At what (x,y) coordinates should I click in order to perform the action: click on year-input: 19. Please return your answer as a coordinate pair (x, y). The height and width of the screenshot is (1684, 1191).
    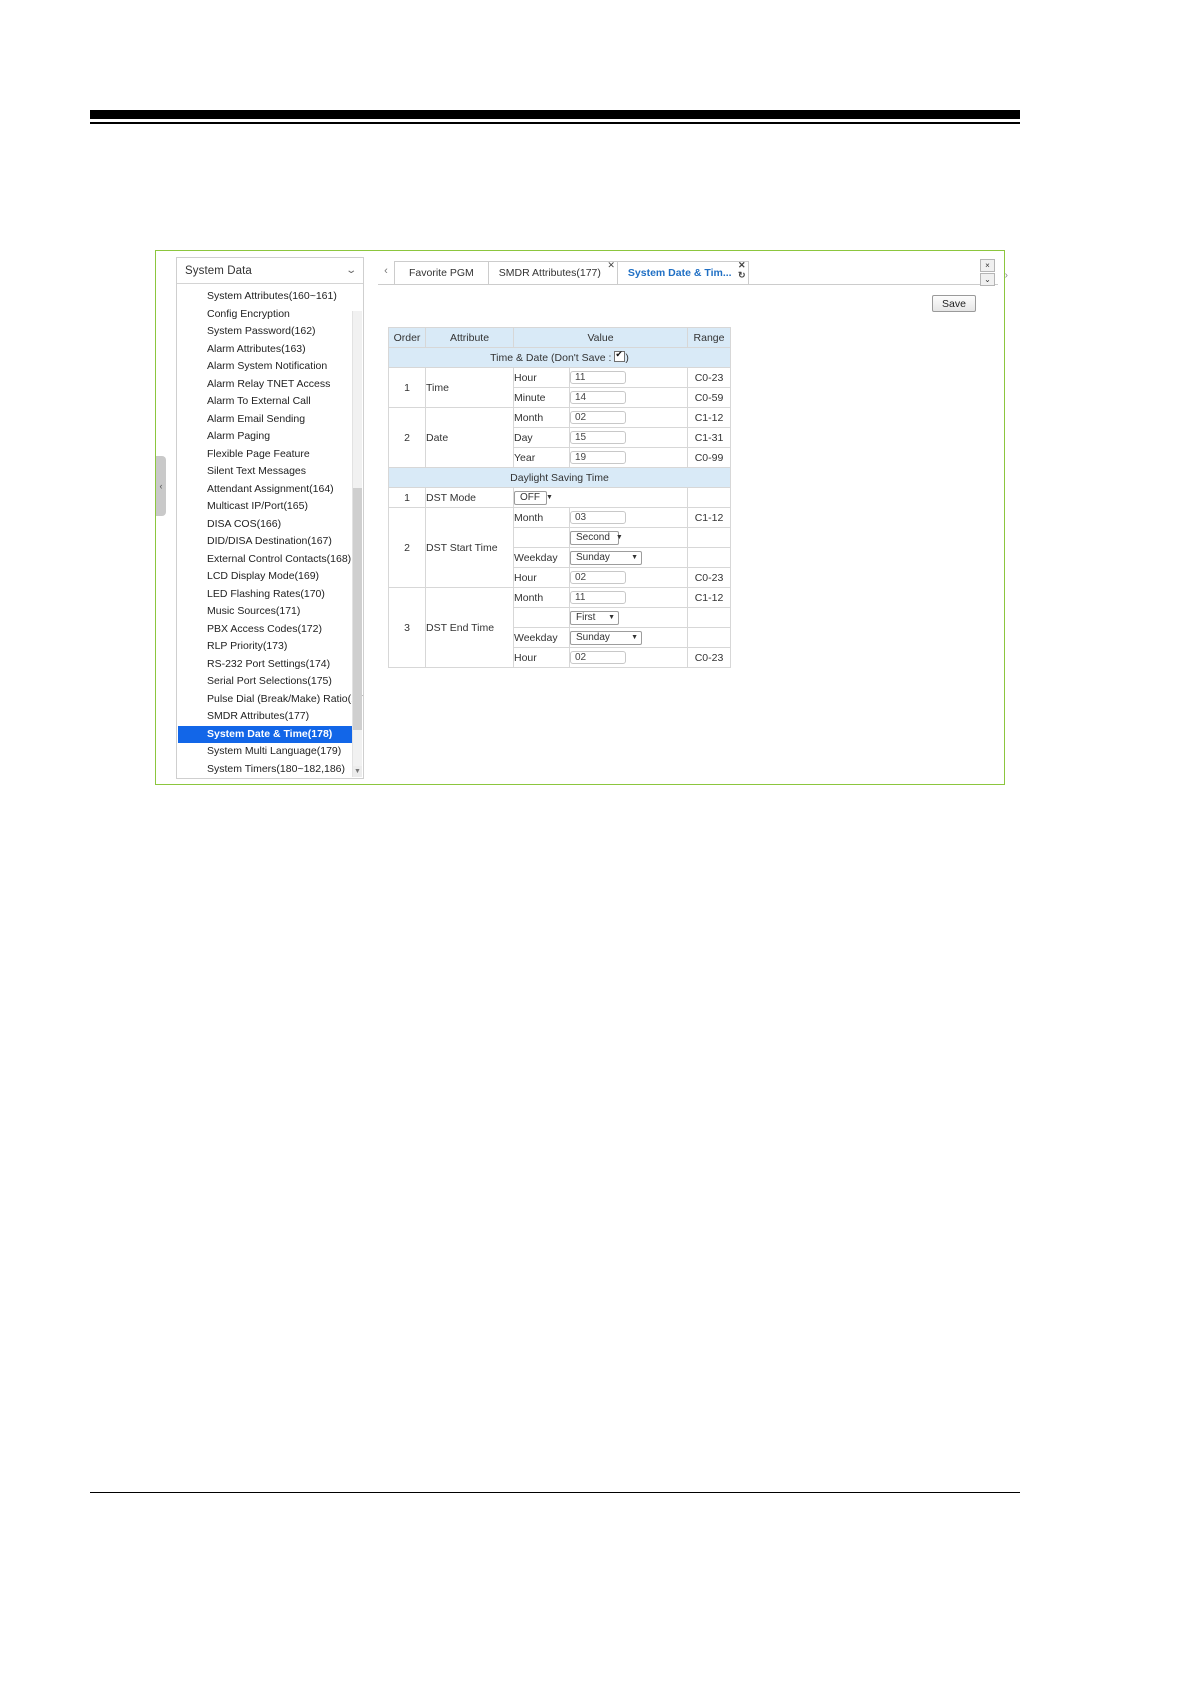
    Looking at the image, I should click on (598, 457).